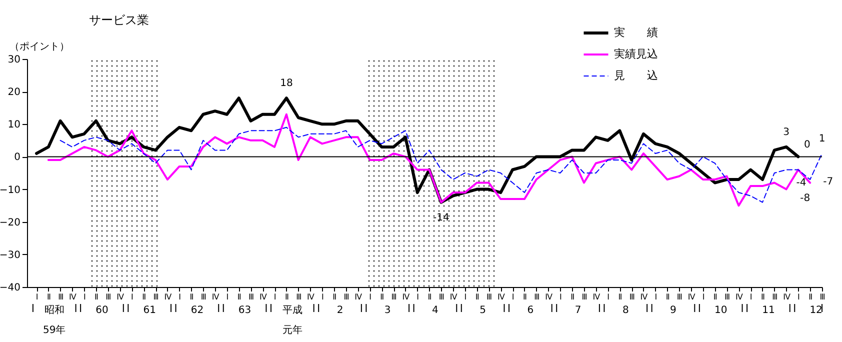 The image size is (842, 342). What do you see at coordinates (286, 84) in the screenshot?
I see `data-label: 18` at bounding box center [286, 84].